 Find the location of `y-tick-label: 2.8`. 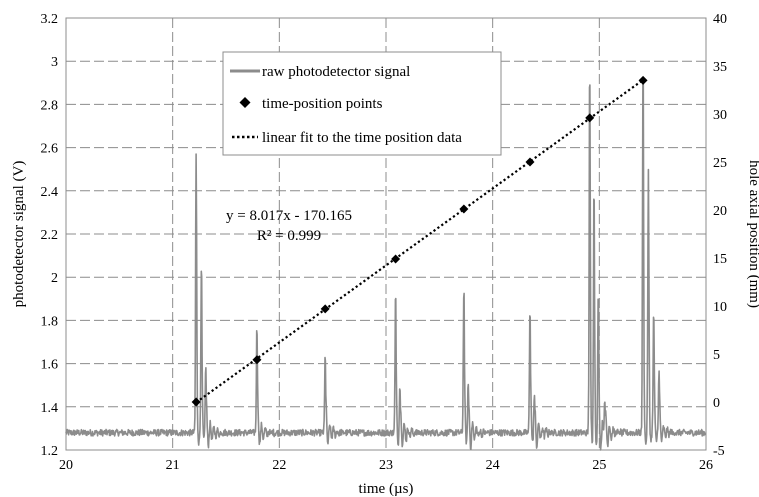

y-tick-label: 2.8 is located at coordinates (50, 105).